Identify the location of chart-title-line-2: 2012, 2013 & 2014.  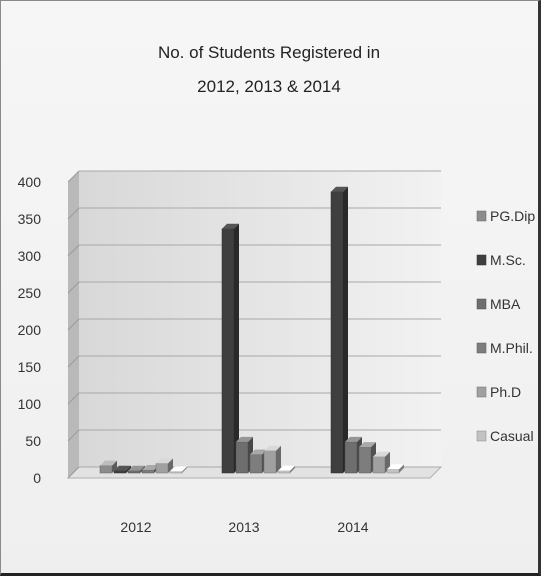
(269, 86).